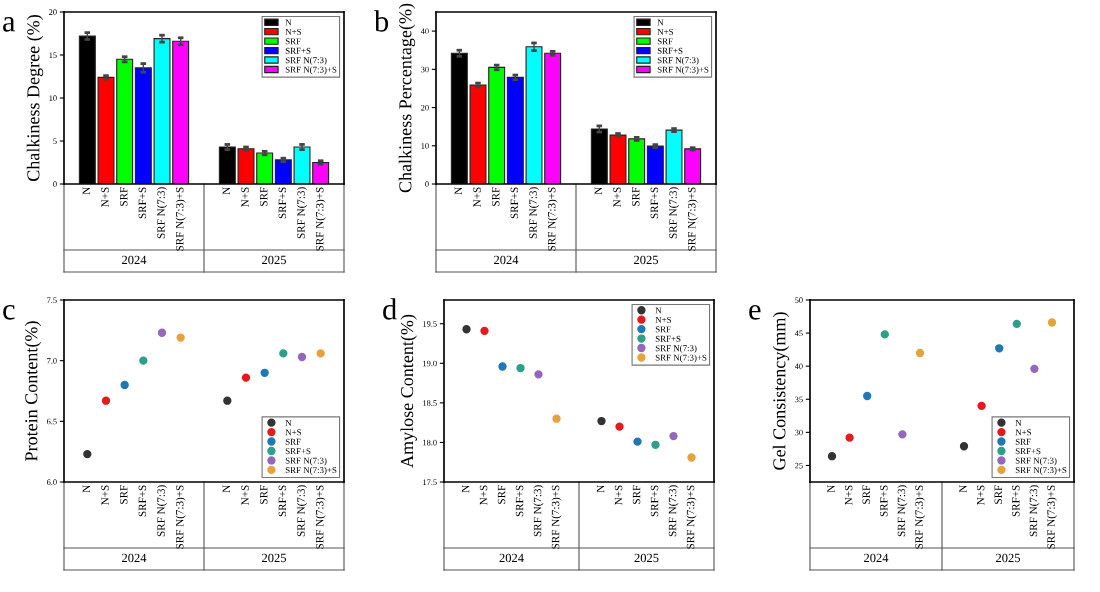 The width and height of the screenshot is (1100, 592). What do you see at coordinates (33, 391) in the screenshot?
I see `y-axis-title: Protein Content(%)` at bounding box center [33, 391].